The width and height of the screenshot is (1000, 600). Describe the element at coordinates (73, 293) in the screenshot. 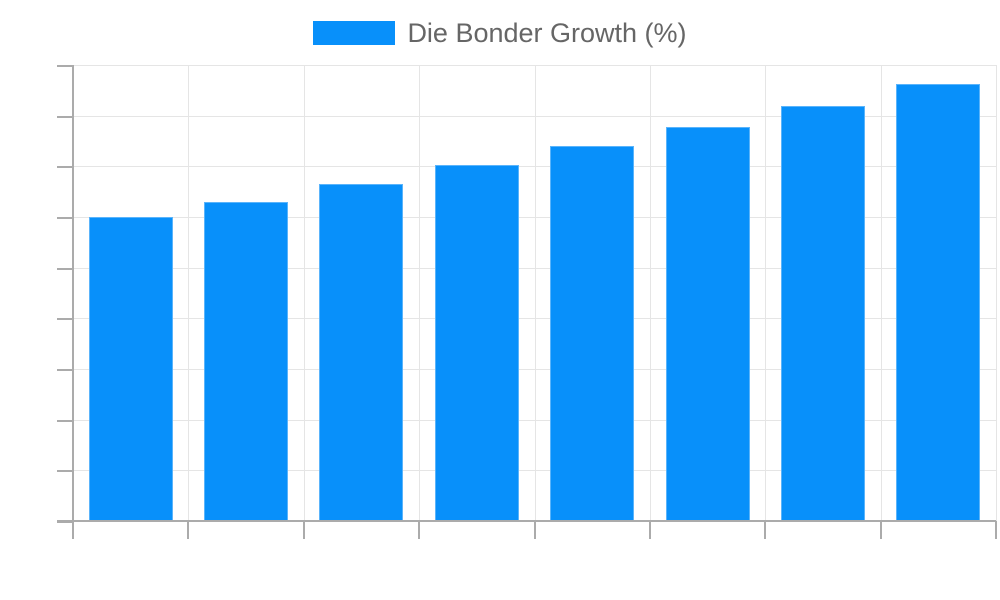

I see `y-axis-line` at that location.